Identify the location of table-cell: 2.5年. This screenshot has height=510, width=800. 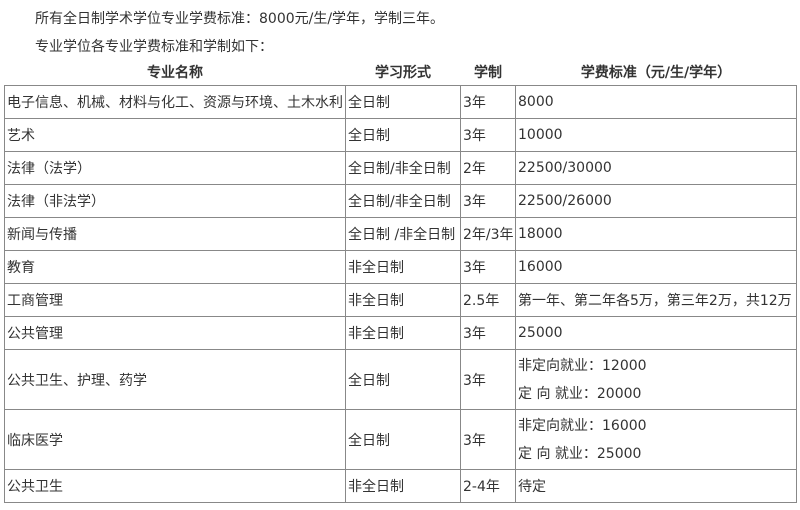
(488, 300).